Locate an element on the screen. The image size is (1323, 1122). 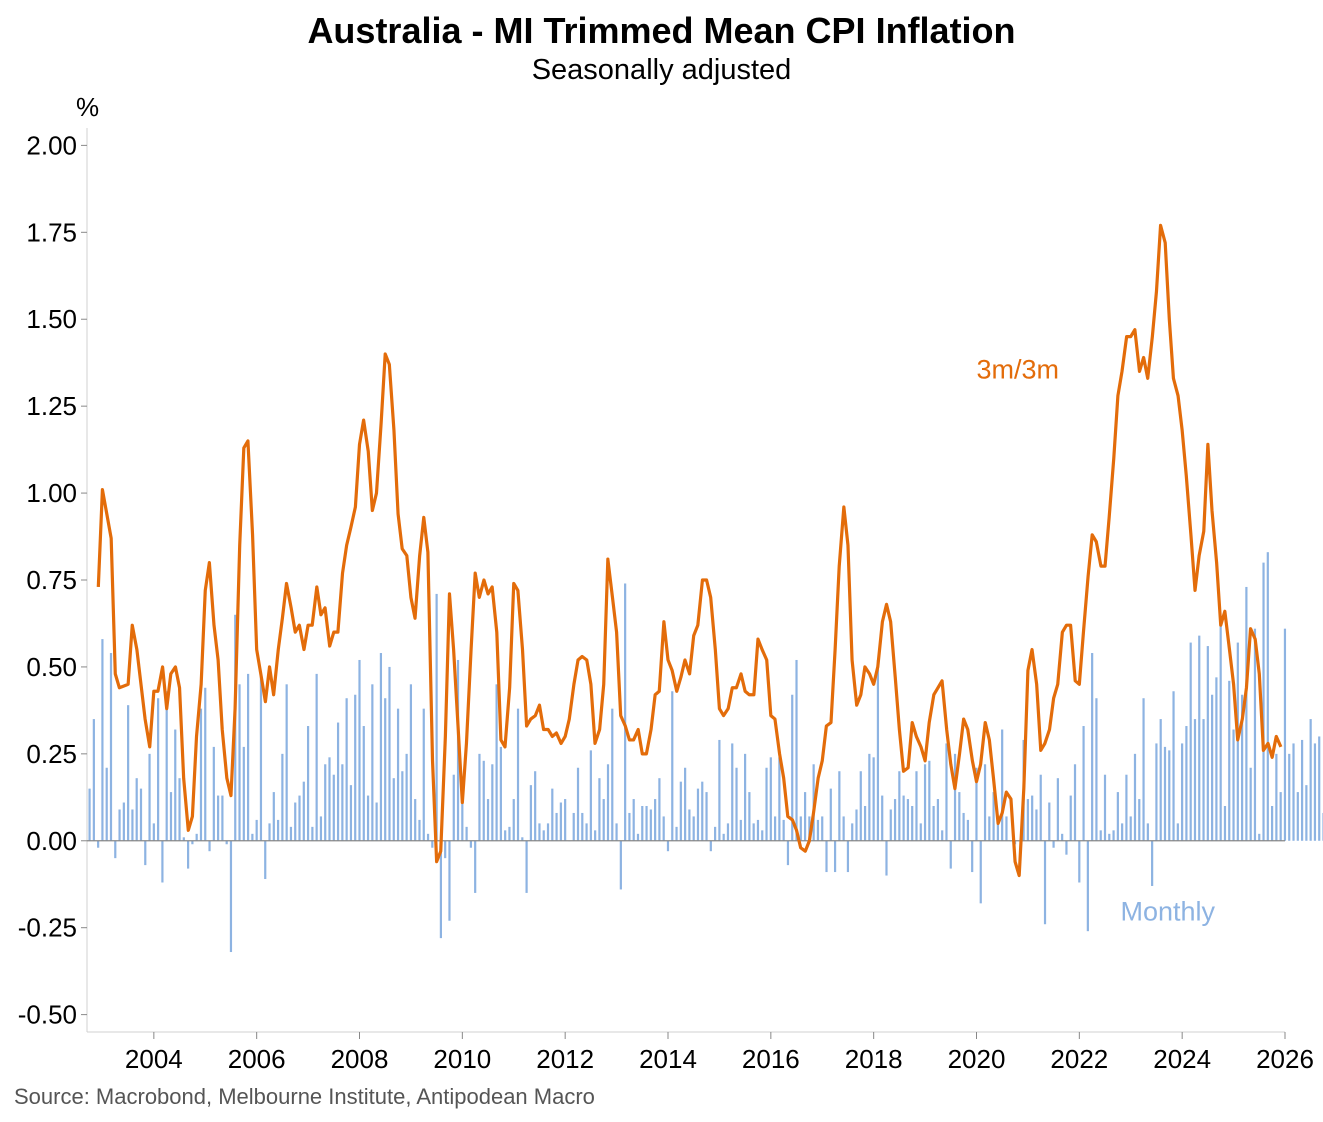
y-tick-label: 0.75 is located at coordinates (51, 580).